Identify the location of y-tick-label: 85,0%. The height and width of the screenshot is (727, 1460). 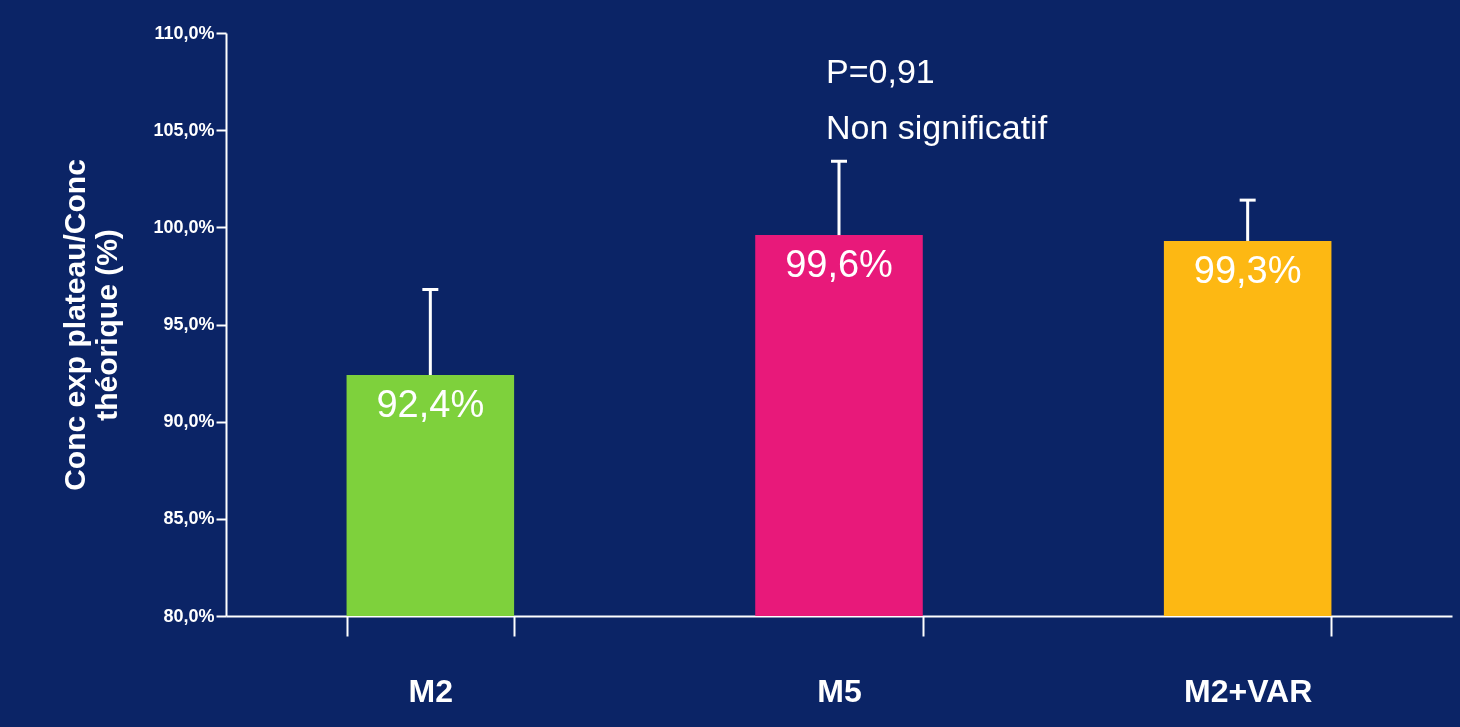
(189, 518).